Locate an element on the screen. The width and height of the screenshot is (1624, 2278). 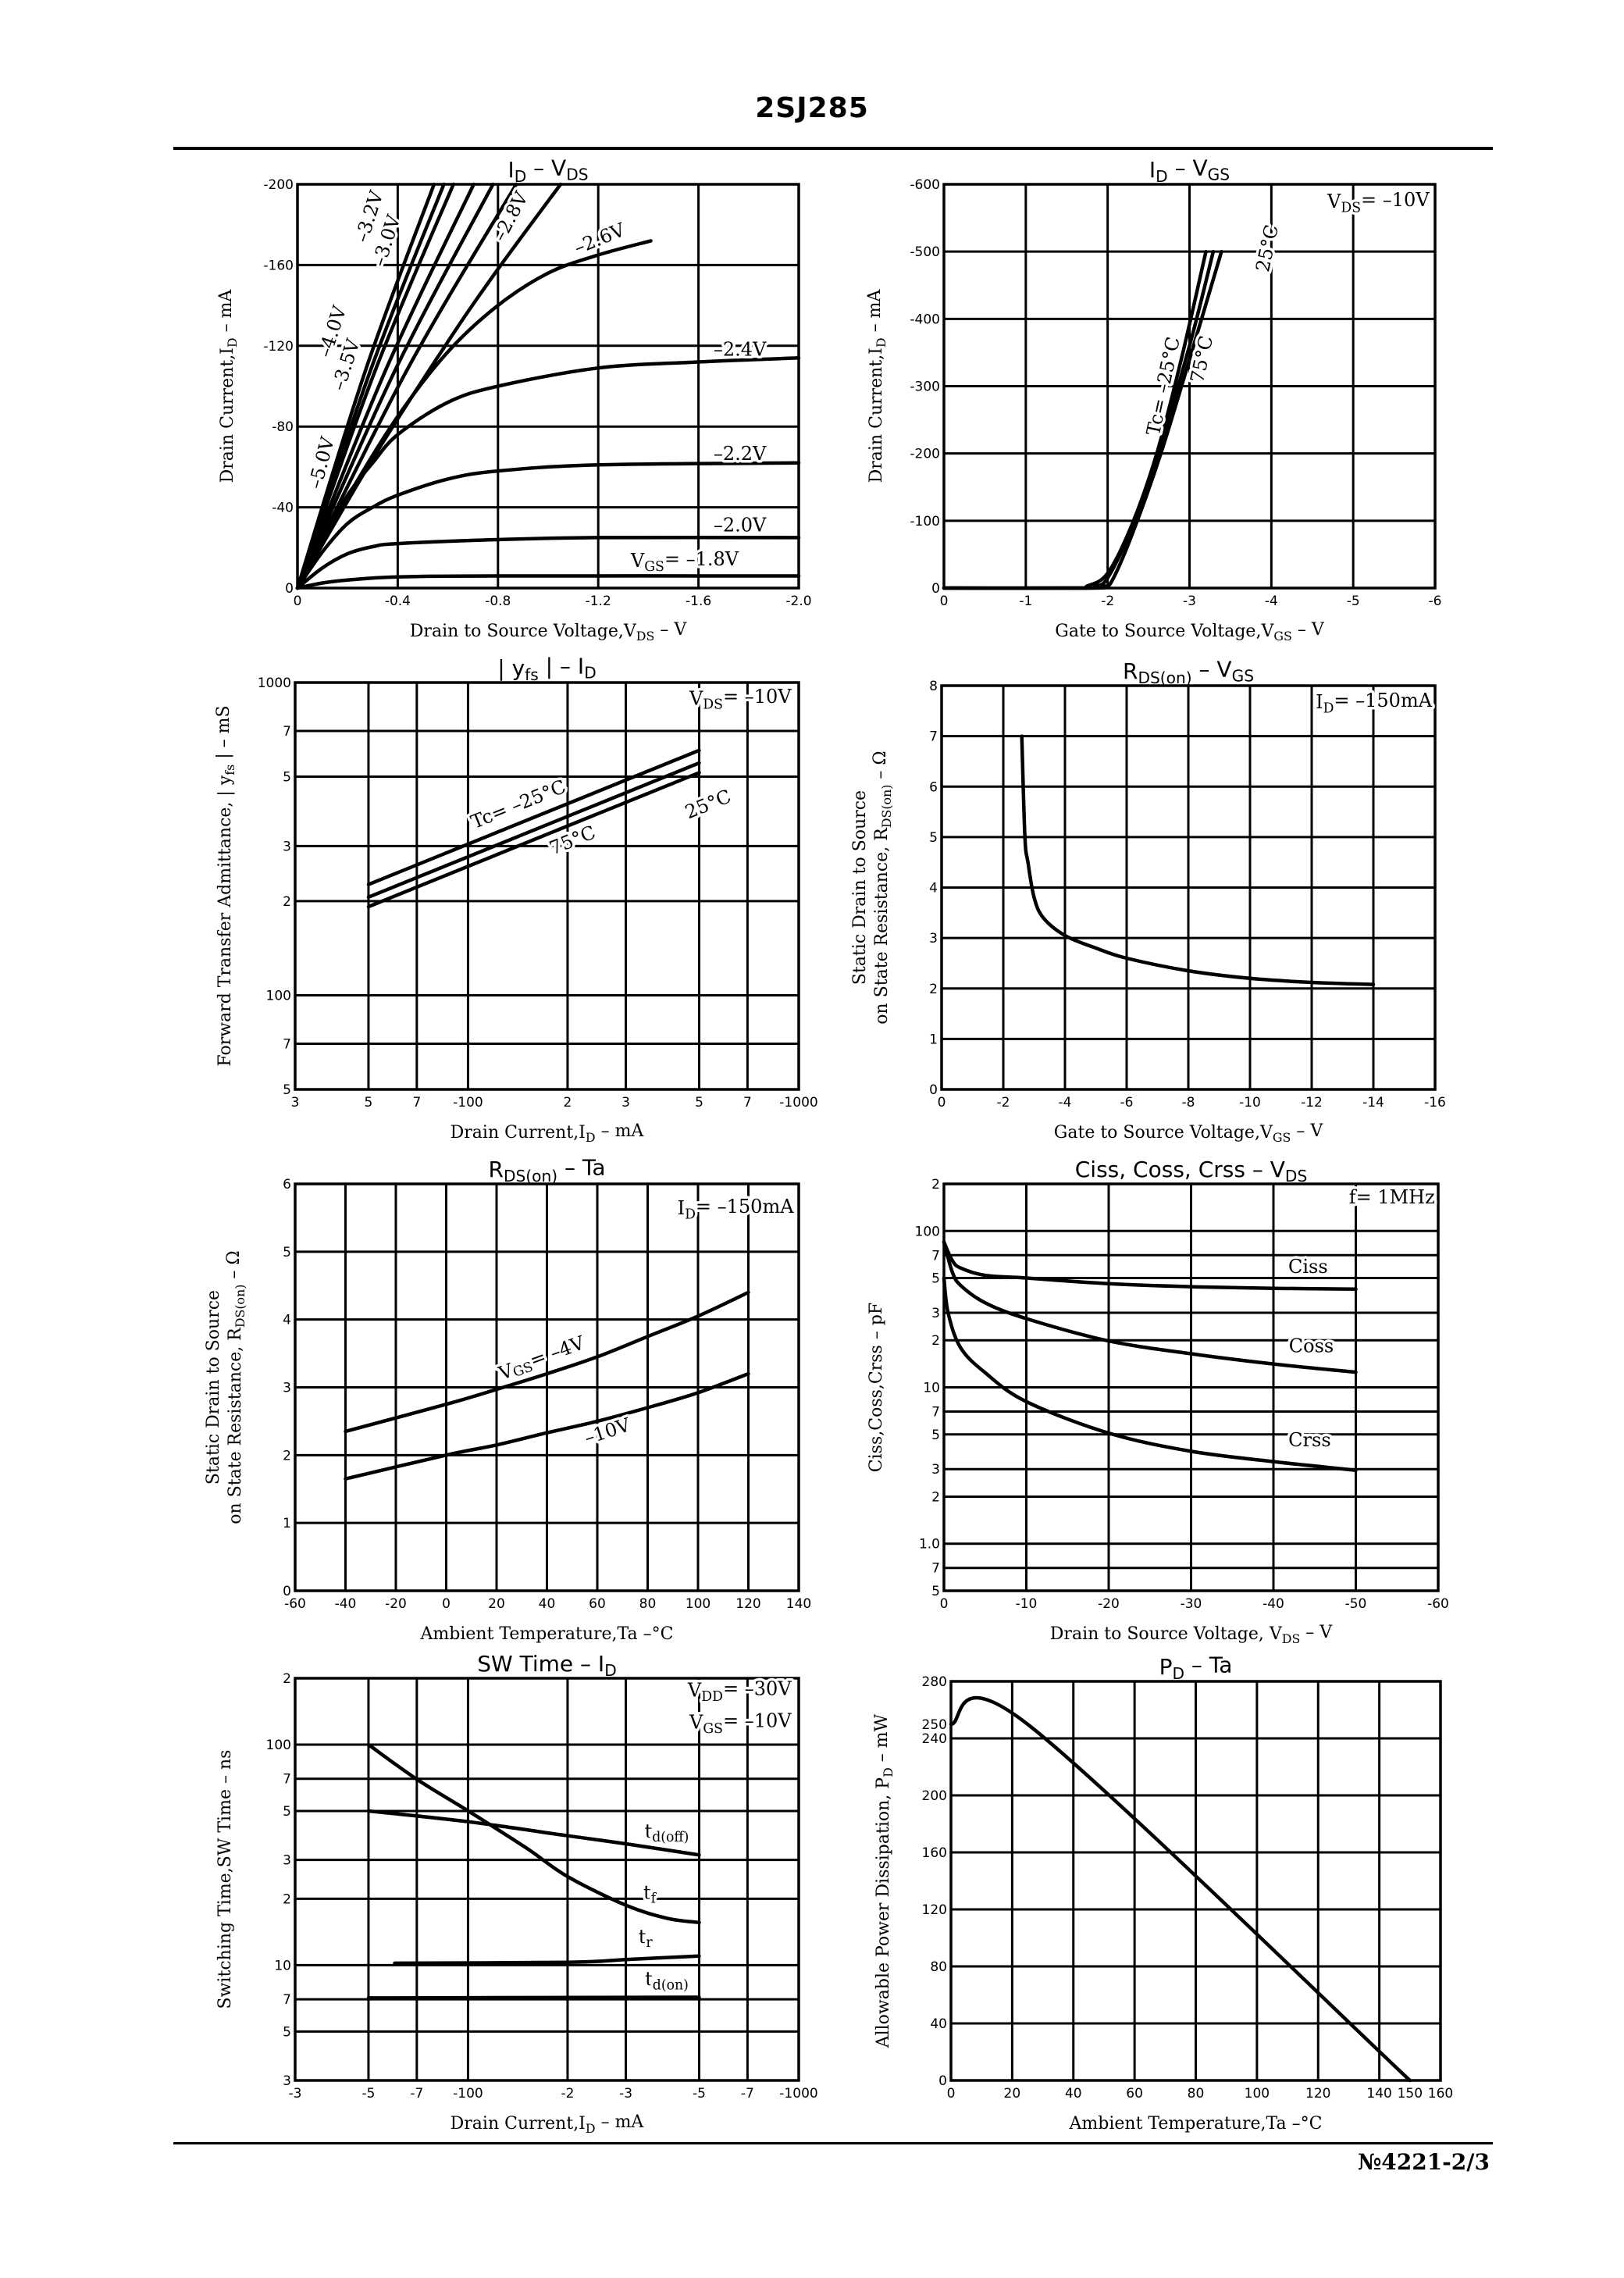
series-line is located at coordinates (1198, 860).